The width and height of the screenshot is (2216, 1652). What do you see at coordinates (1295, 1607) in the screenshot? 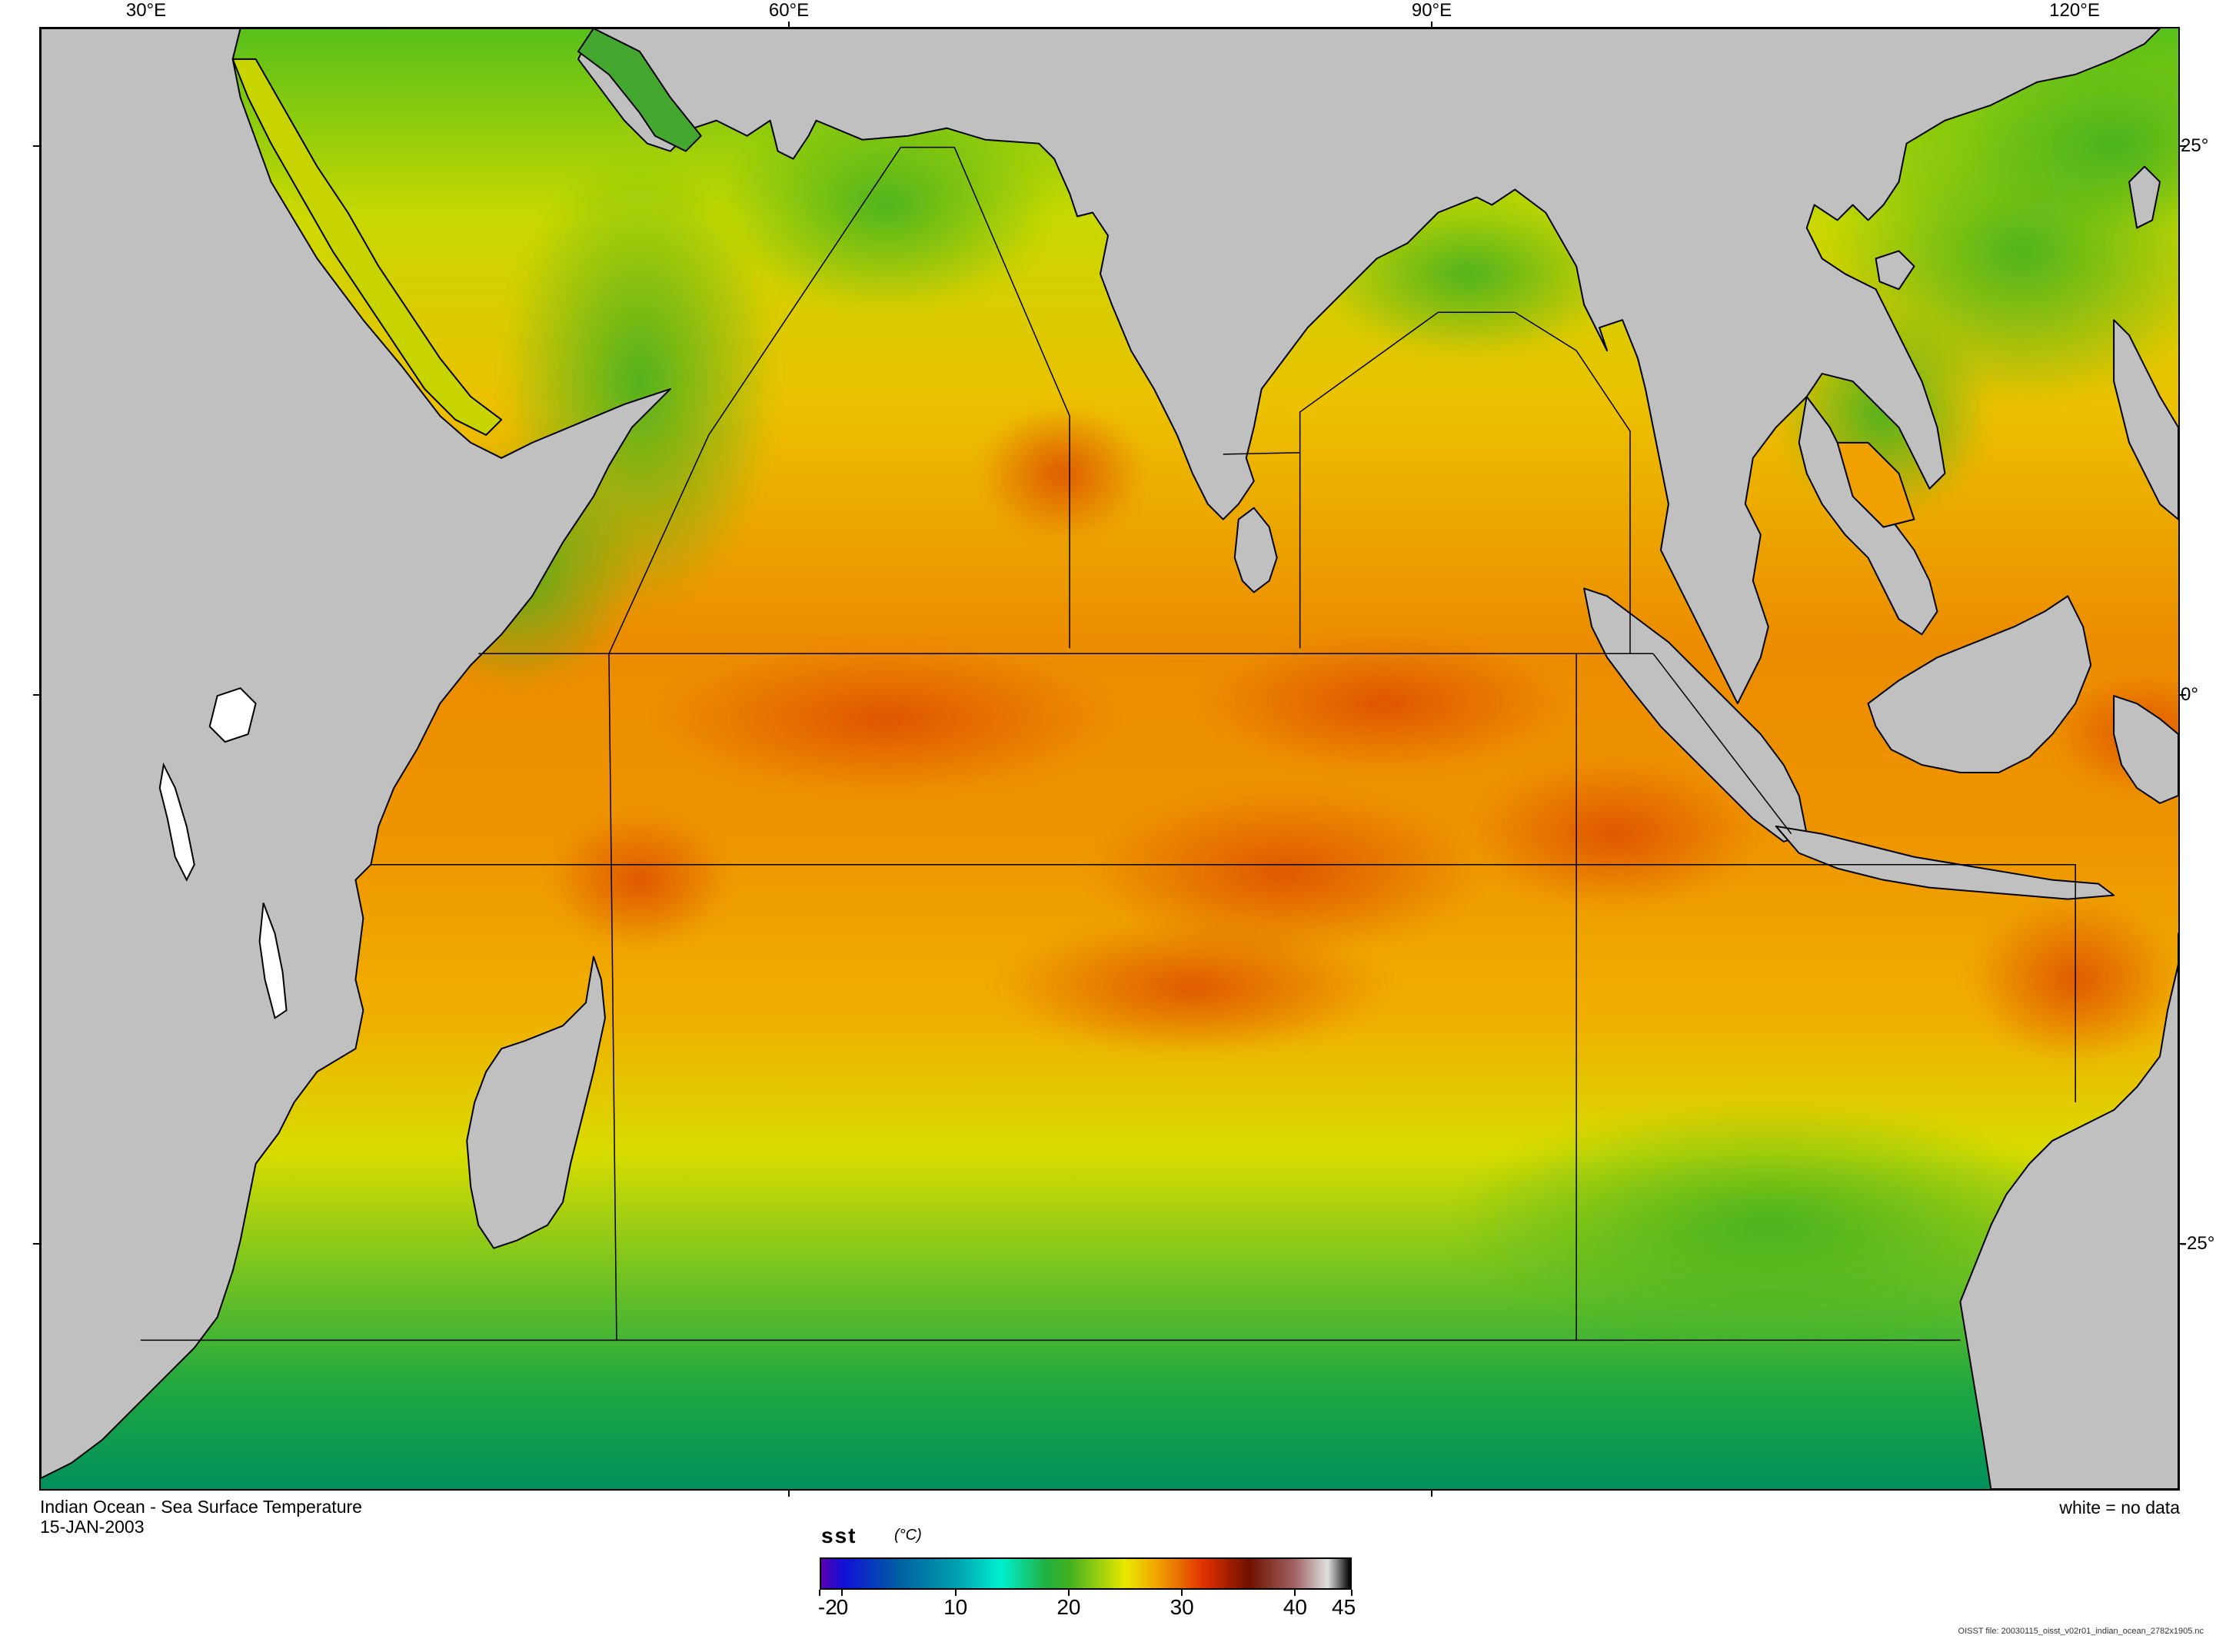
I see `colorbar-tick-label: 40` at bounding box center [1295, 1607].